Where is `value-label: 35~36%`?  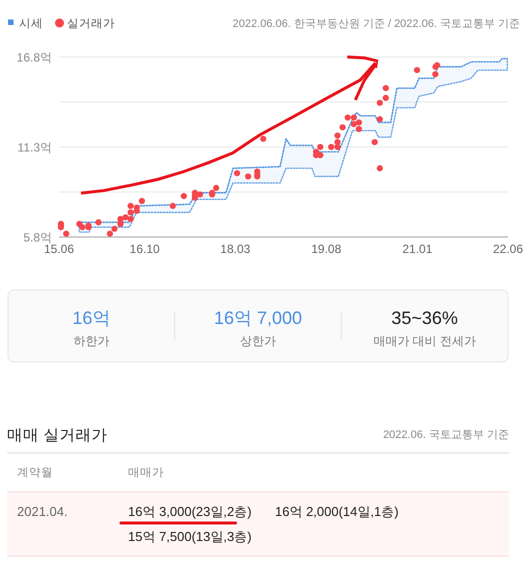 value-label: 35~36% is located at coordinates (424, 318).